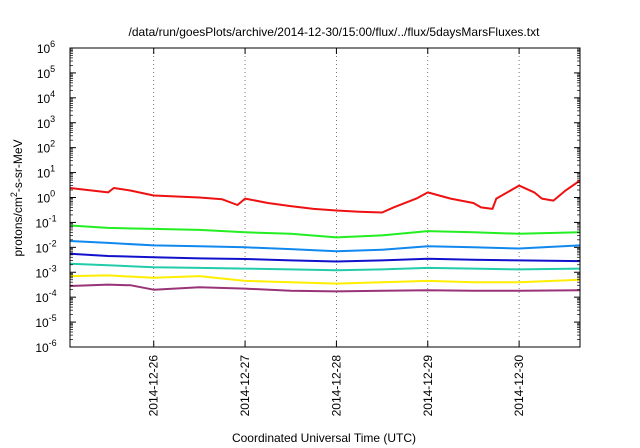  I want to click on y-axis-label-post: -s-sr-MeV, so click(18, 165).